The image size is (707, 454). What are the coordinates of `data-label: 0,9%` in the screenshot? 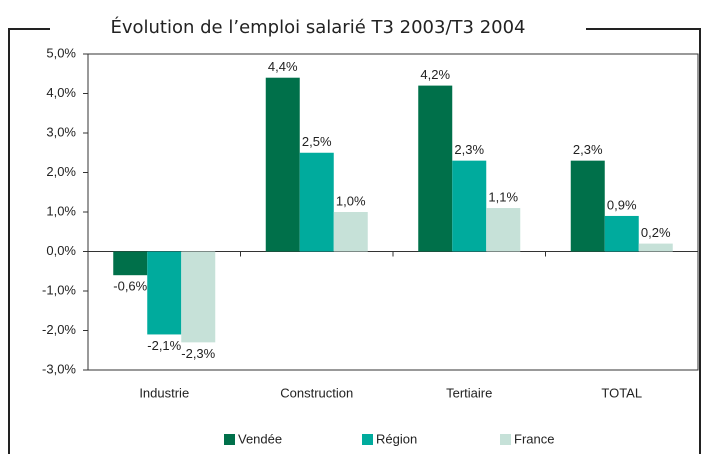 It's located at (622, 204).